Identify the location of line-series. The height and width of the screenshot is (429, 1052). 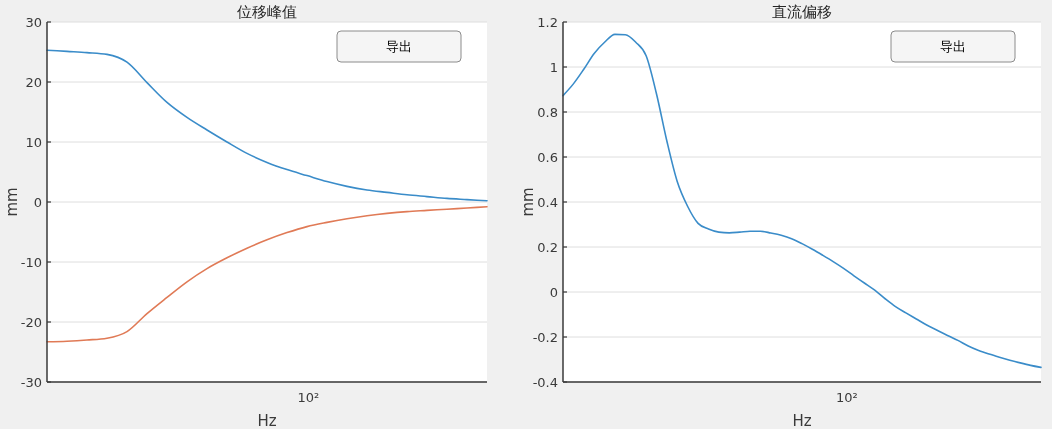
(267, 274).